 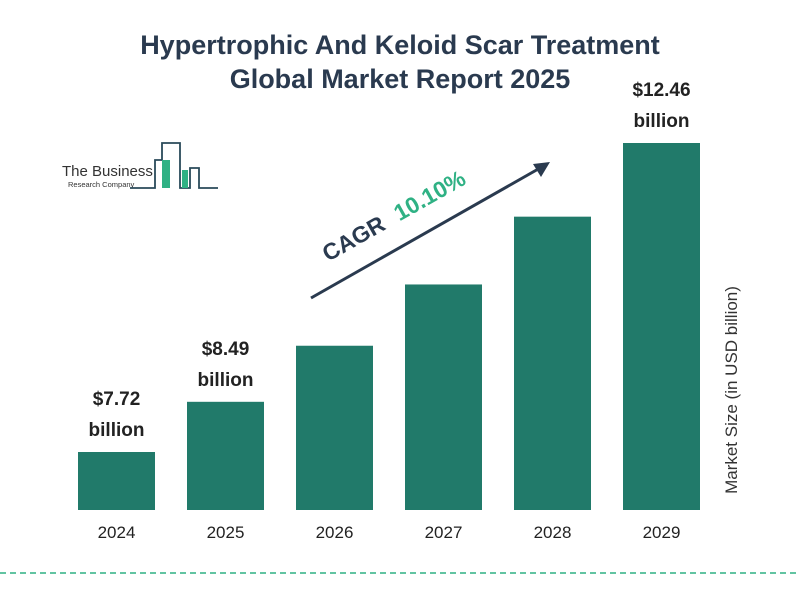 I want to click on bar-2029, so click(x=661, y=326).